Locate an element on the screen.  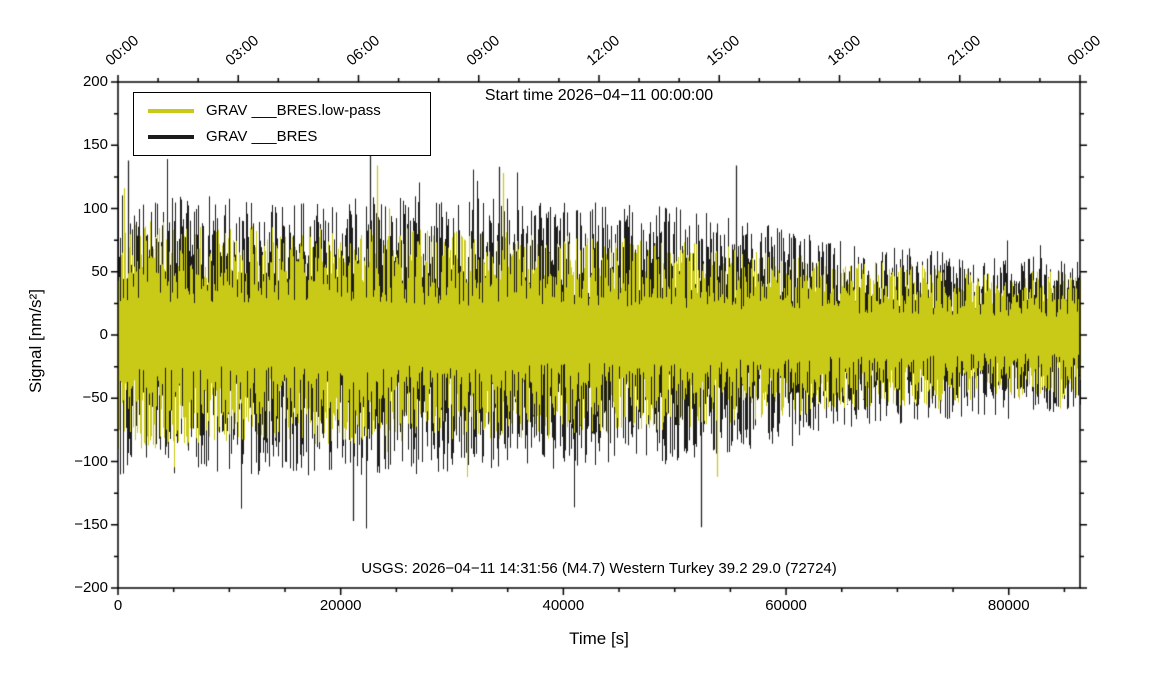
y-tick-label: −200 is located at coordinates (91, 587).